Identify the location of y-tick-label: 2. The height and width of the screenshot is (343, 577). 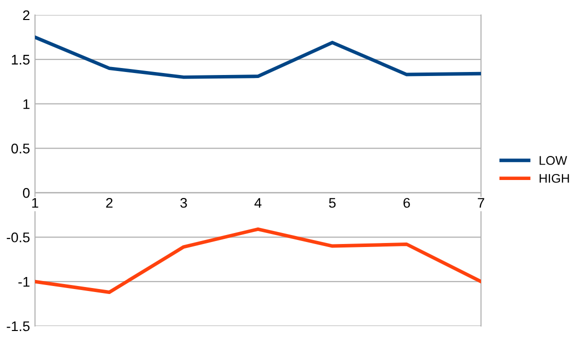
(26, 15).